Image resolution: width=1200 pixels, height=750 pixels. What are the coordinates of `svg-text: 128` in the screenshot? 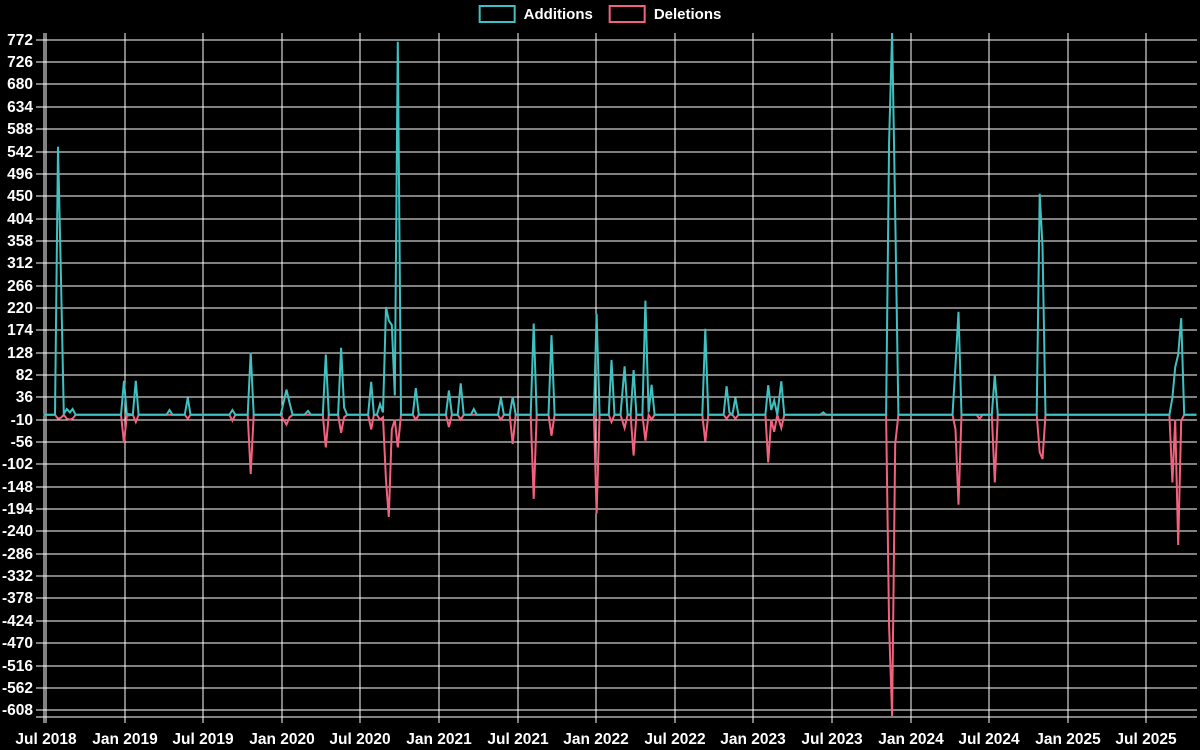 It's located at (20, 353).